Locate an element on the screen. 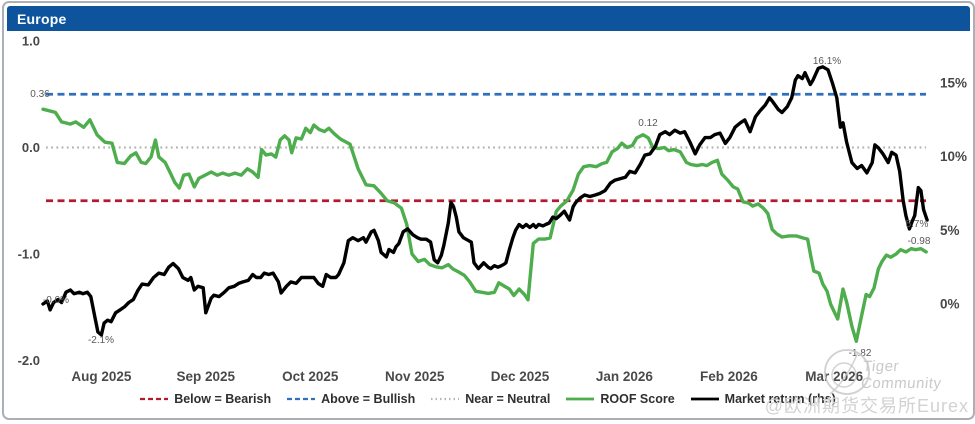 The width and height of the screenshot is (975, 424). annotation-2-1: -2.1% is located at coordinates (101, 340).